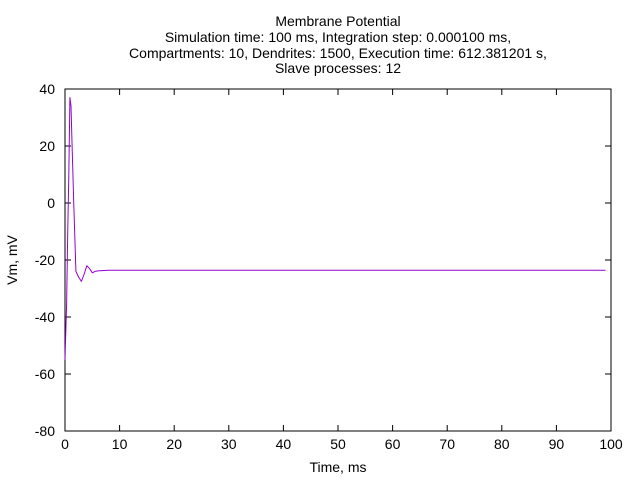 Image resolution: width=640 pixels, height=480 pixels. What do you see at coordinates (51, 203) in the screenshot?
I see `y-tick-label: 0` at bounding box center [51, 203].